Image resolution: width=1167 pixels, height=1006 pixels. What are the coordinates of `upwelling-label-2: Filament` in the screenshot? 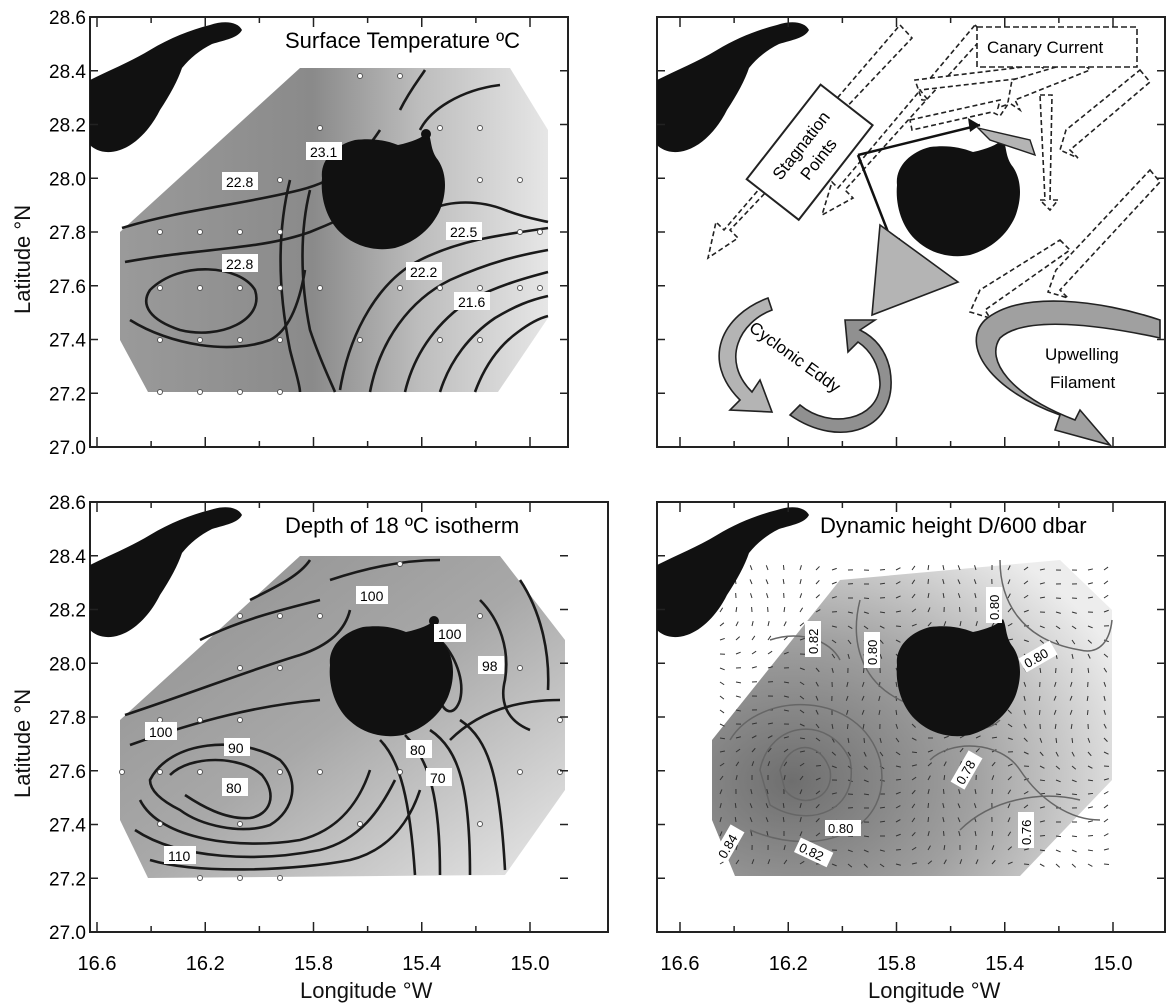 It's located at (1082, 382).